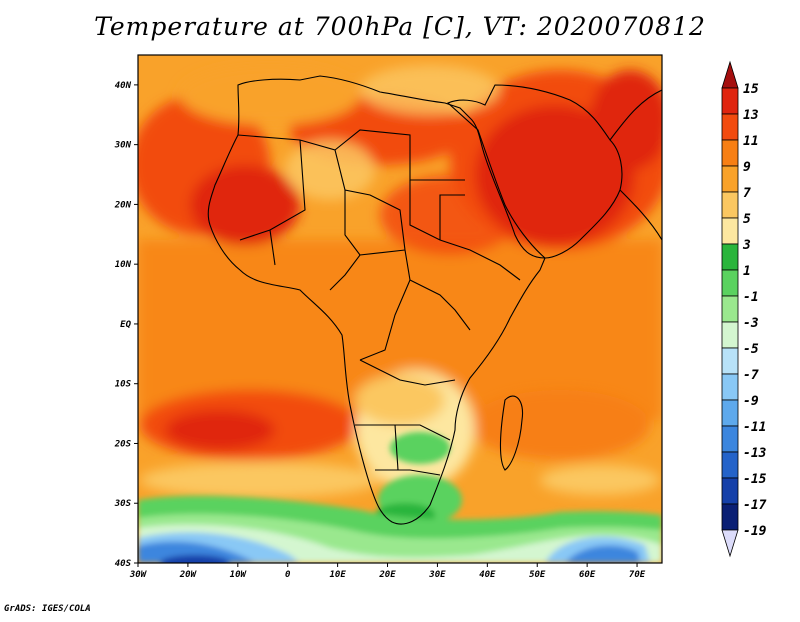 Image resolution: width=800 pixels, height=622 pixels. Describe the element at coordinates (123, 444) in the screenshot. I see `lat-tick-label: 20S` at that location.